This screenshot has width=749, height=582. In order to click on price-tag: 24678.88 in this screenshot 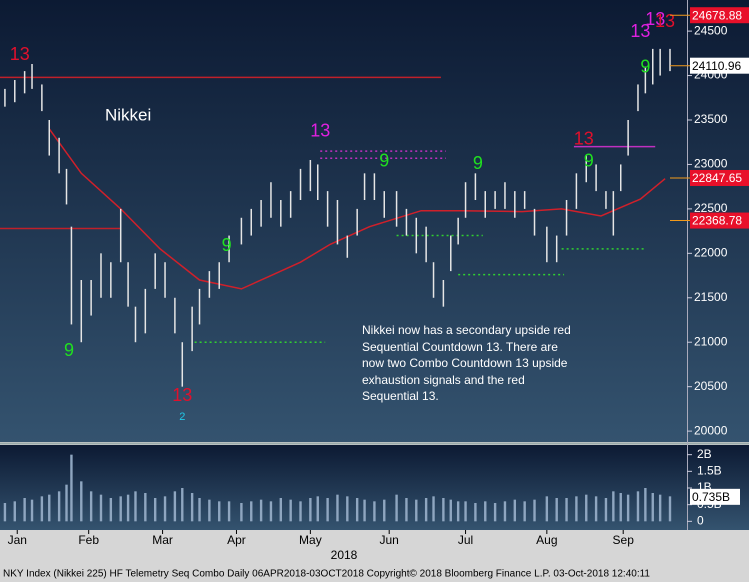, I will do `click(717, 15)`.